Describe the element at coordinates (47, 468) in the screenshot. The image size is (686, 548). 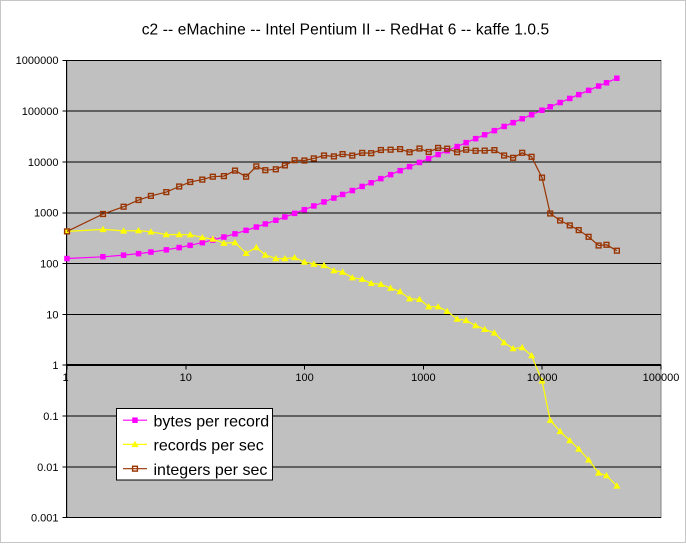
I see `svg-text: 0.01` at that location.